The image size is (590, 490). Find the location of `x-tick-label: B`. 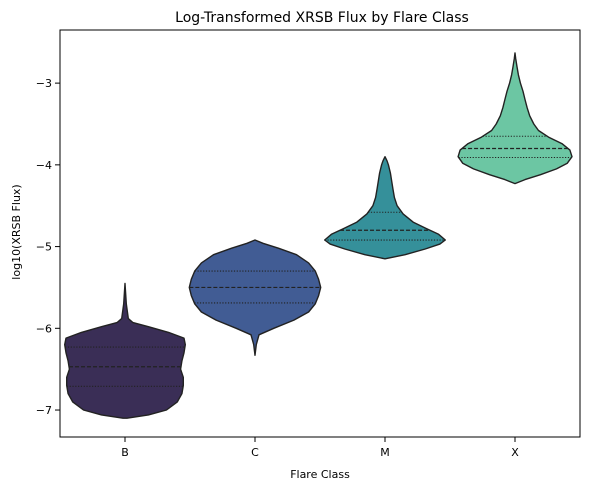

x-tick-label: B is located at coordinates (125, 452).